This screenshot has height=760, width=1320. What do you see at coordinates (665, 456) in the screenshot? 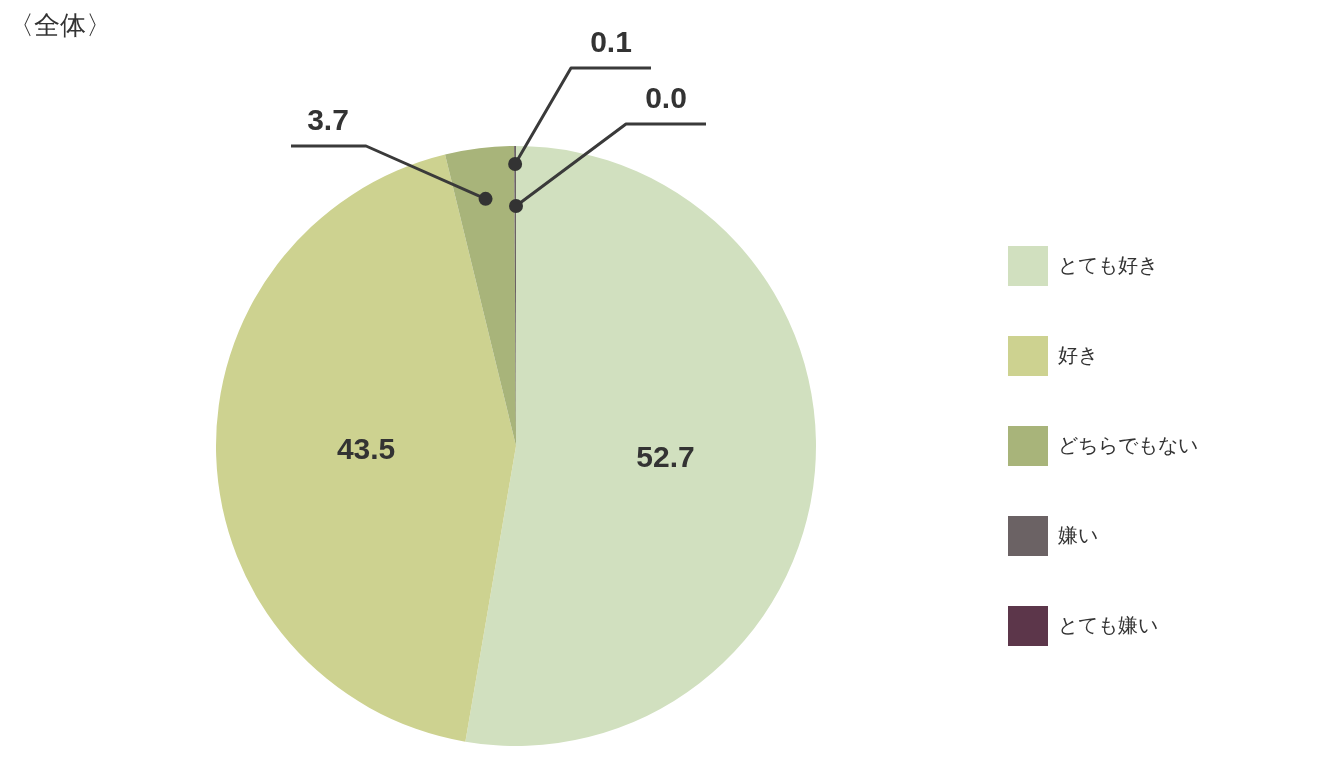
I see `data-label: 52.7` at bounding box center [665, 456].